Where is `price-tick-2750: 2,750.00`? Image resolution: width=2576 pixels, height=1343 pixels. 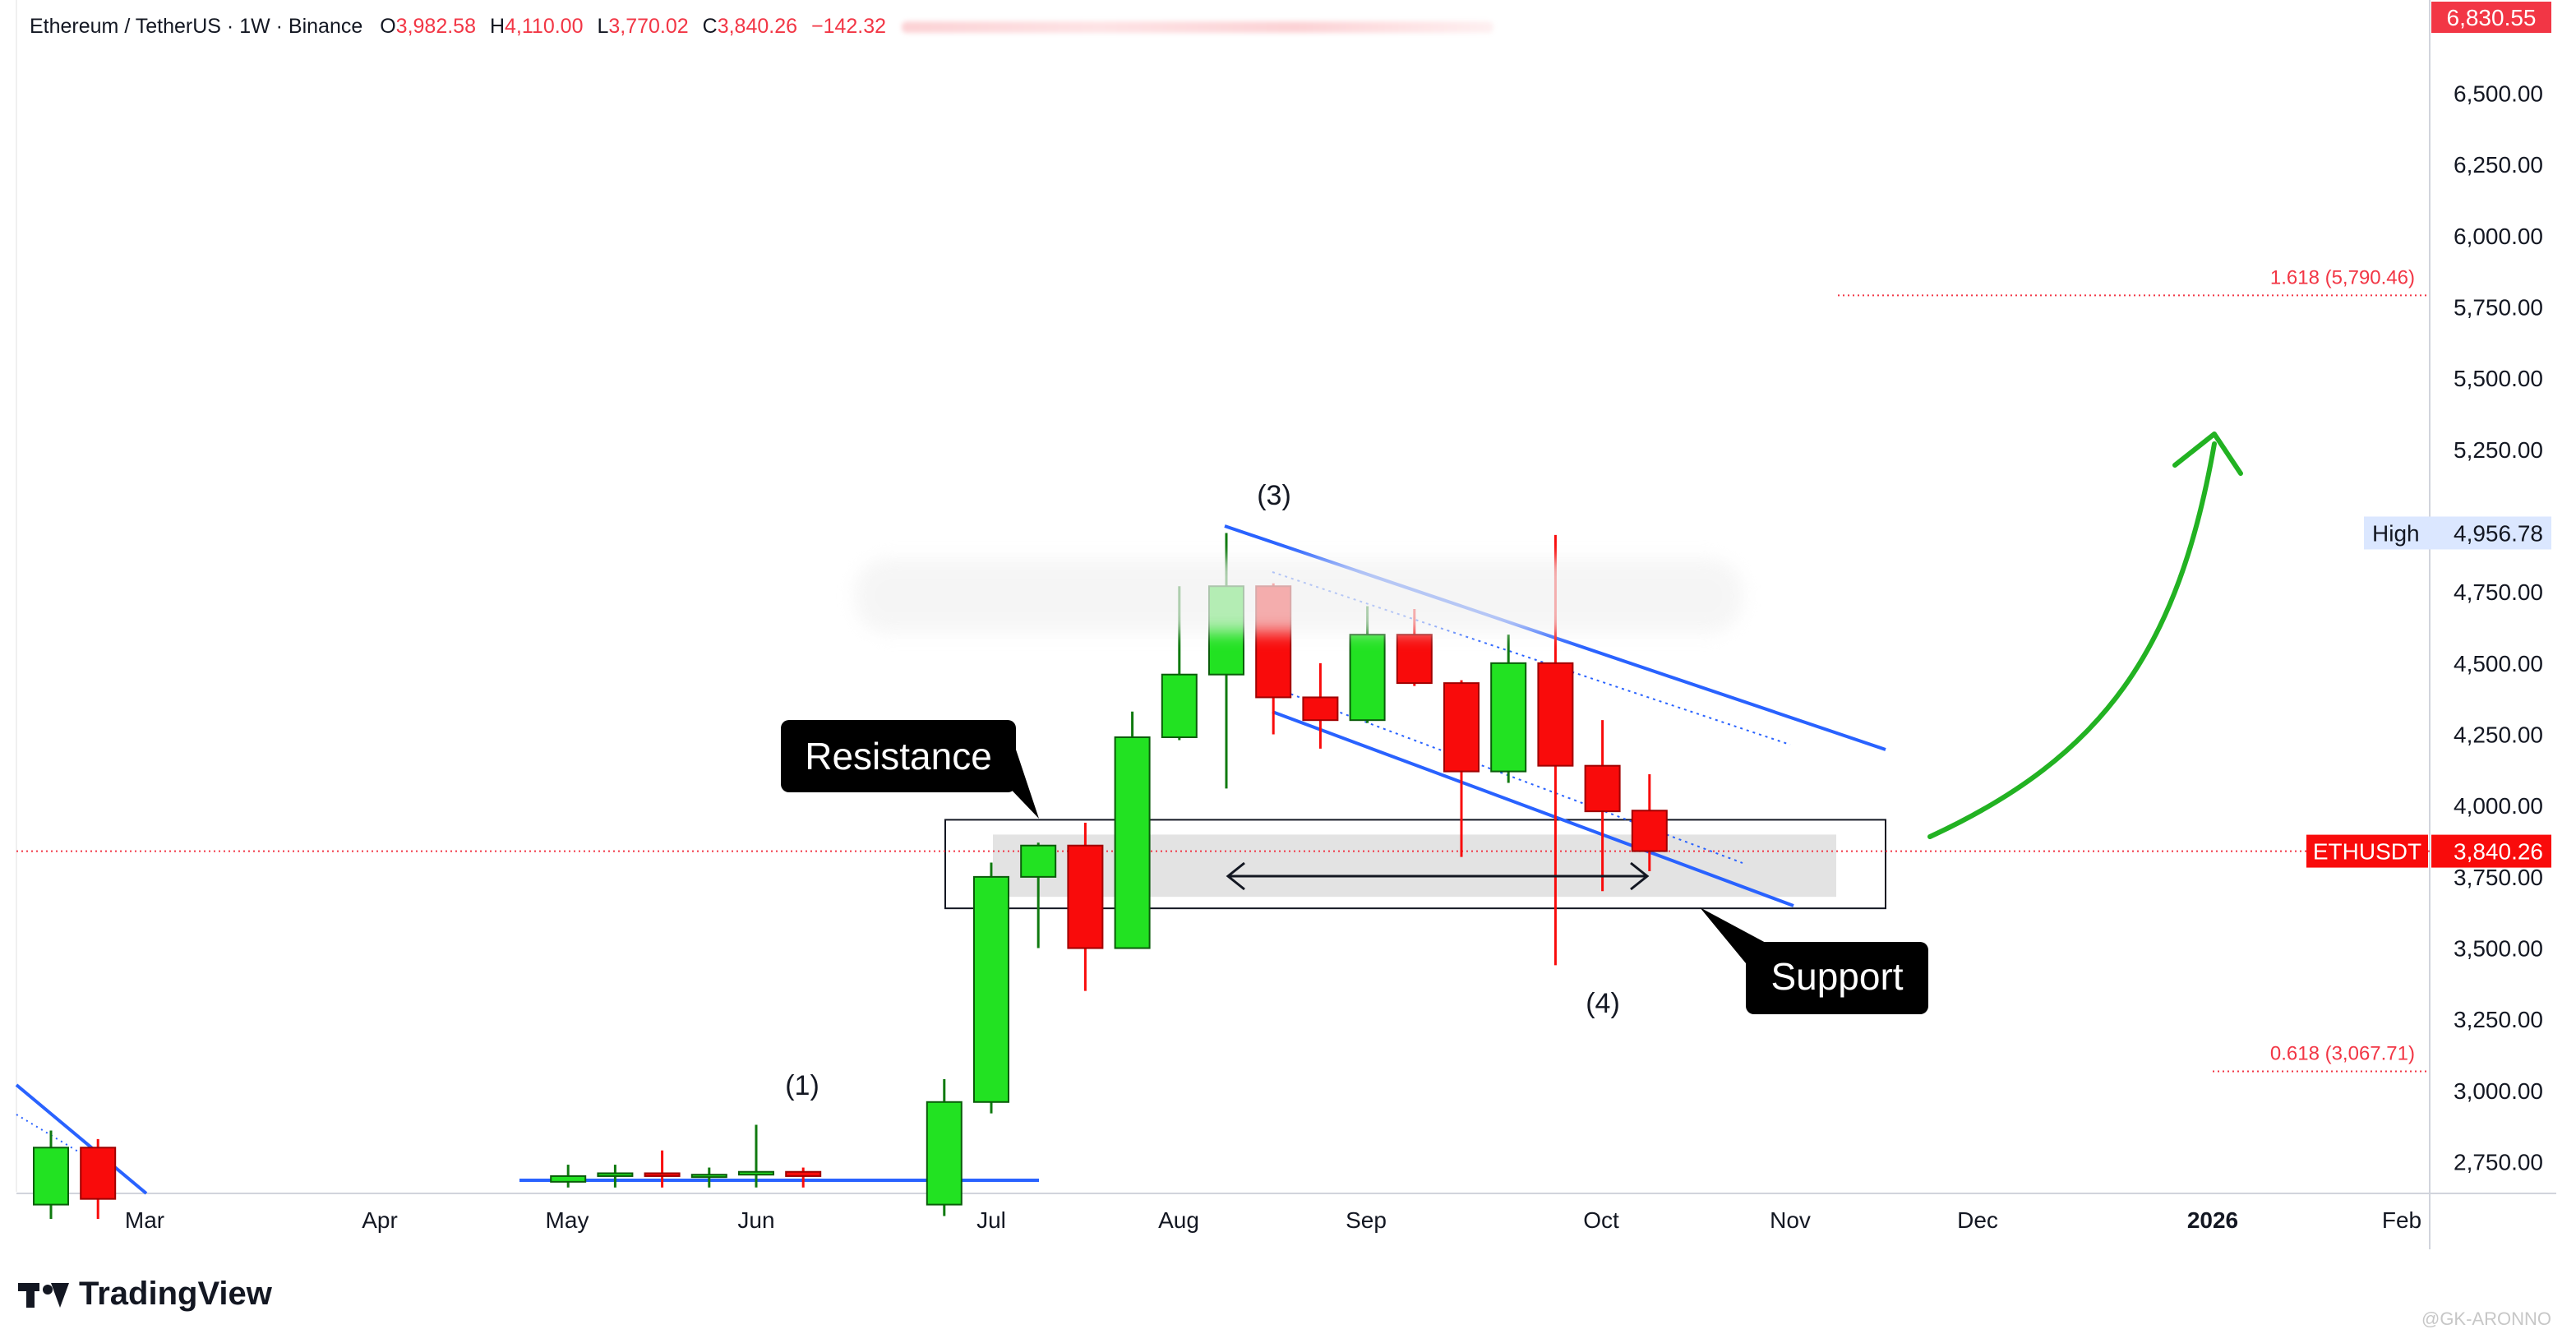 price-tick-2750: 2,750.00 is located at coordinates (2499, 1162).